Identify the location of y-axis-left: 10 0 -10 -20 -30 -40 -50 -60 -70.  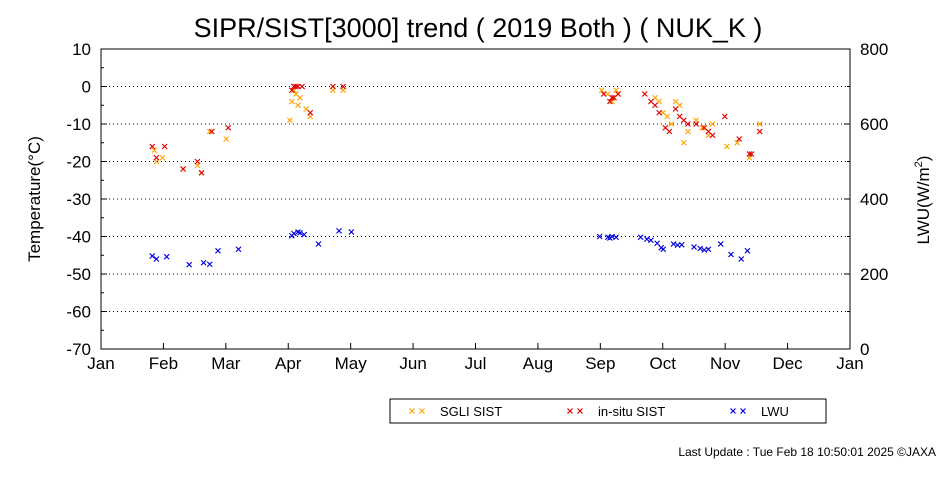
(86, 199).